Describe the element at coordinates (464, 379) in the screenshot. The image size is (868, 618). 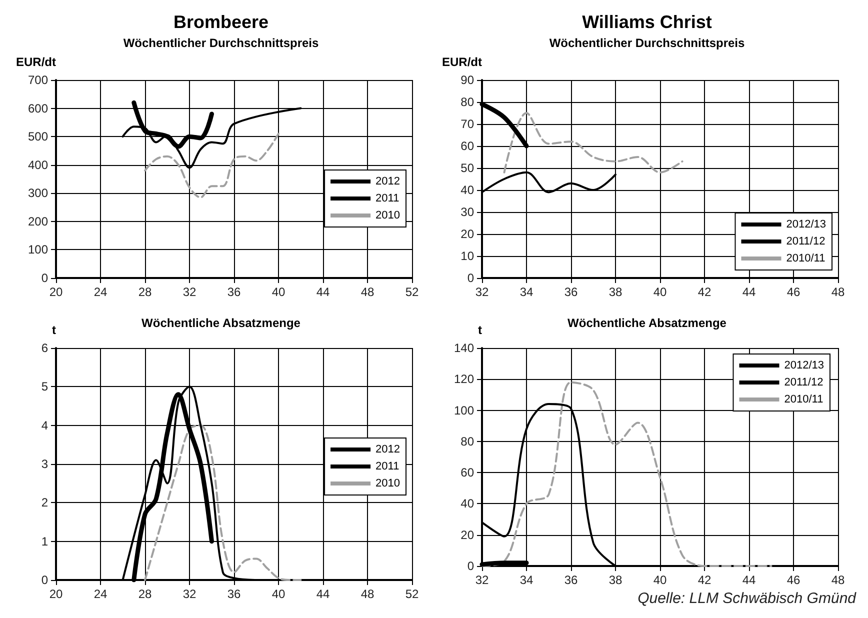
I see `y-tick-label: 120` at that location.